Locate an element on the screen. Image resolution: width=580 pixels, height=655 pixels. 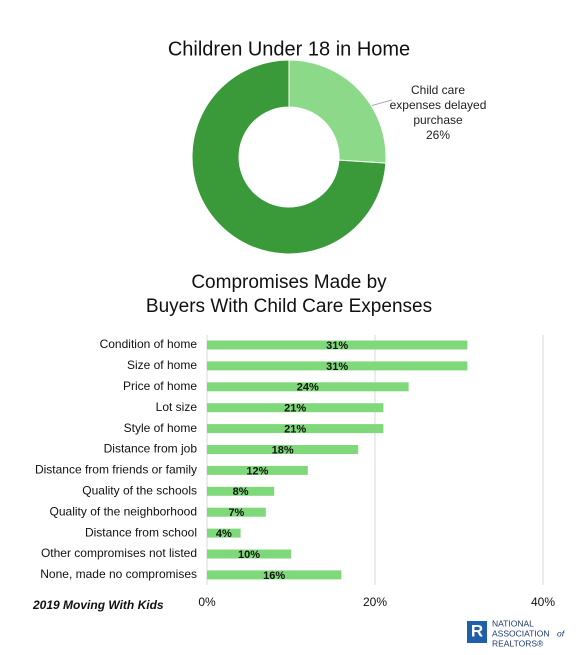
x-tick-label: 0% is located at coordinates (207, 602).